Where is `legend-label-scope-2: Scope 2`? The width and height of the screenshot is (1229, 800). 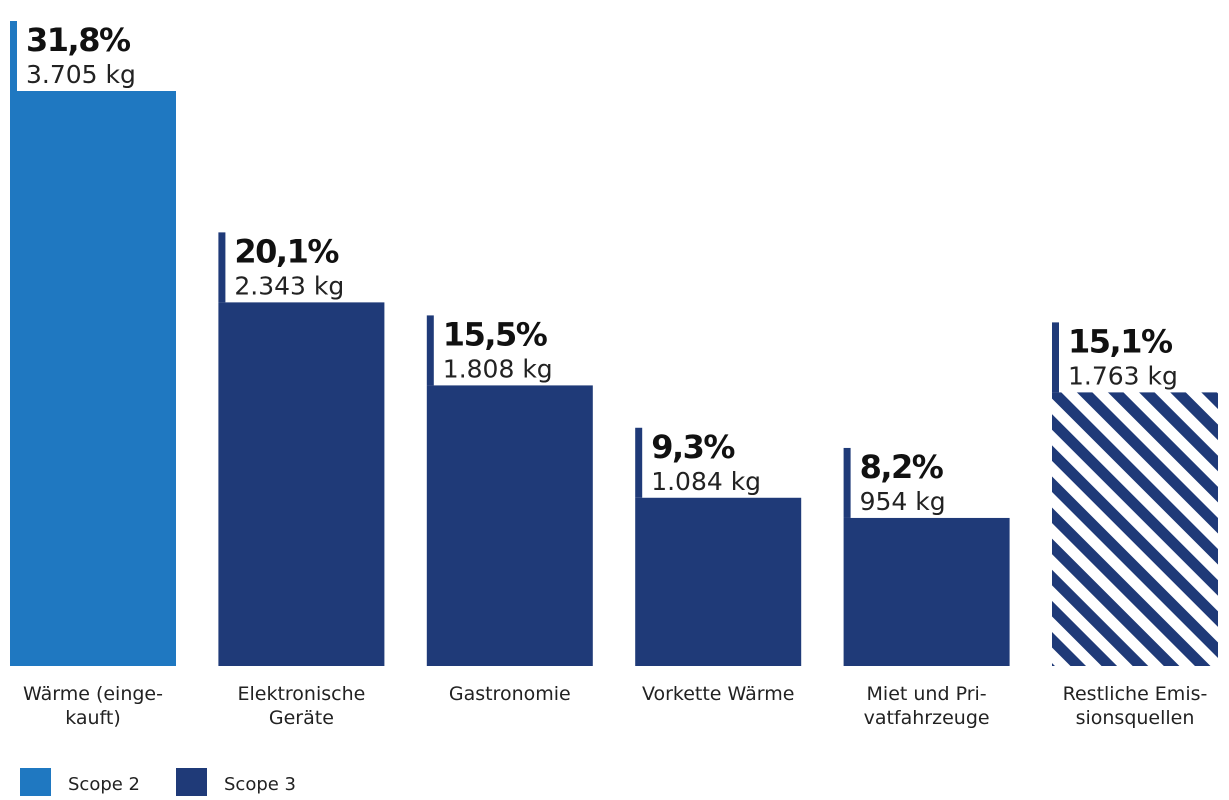
legend-label-scope-2: Scope 2 is located at coordinates (104, 784).